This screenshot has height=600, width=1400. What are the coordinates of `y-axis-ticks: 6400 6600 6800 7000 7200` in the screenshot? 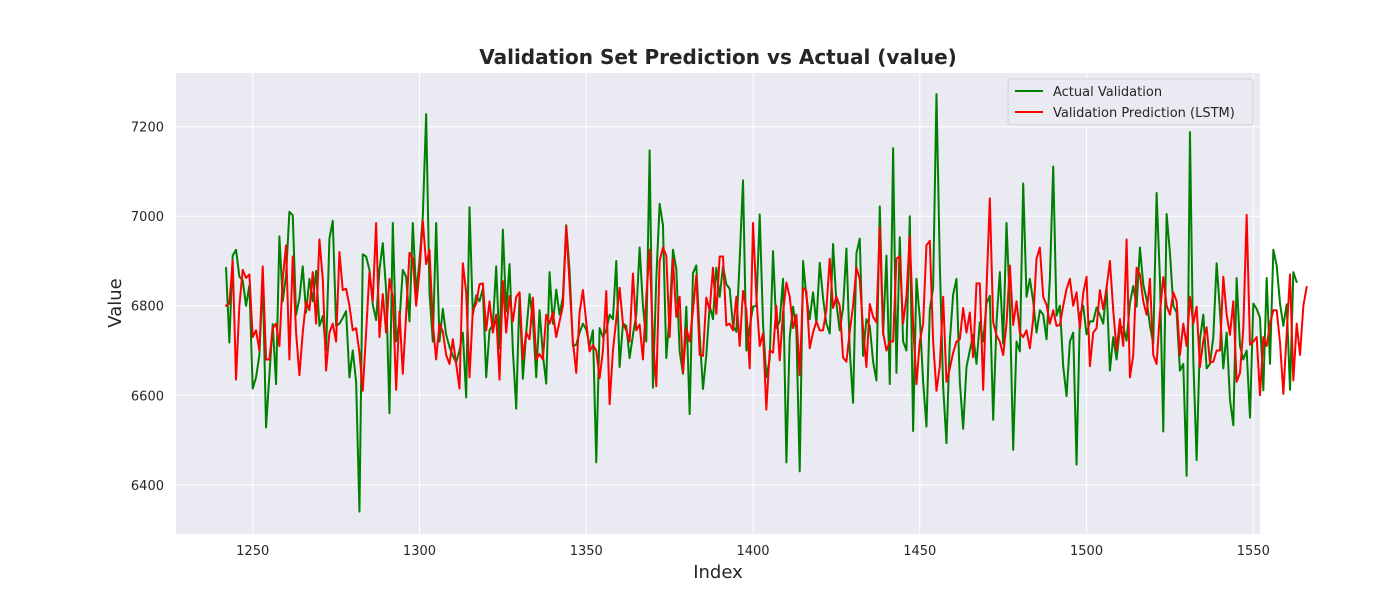 It's located at (147, 307).